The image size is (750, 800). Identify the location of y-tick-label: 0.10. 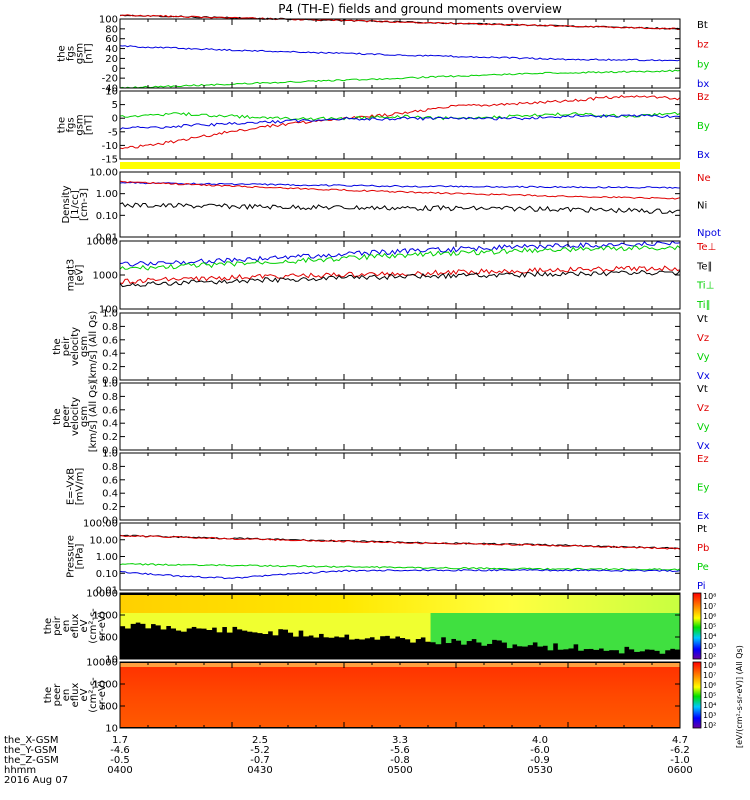
(107, 574).